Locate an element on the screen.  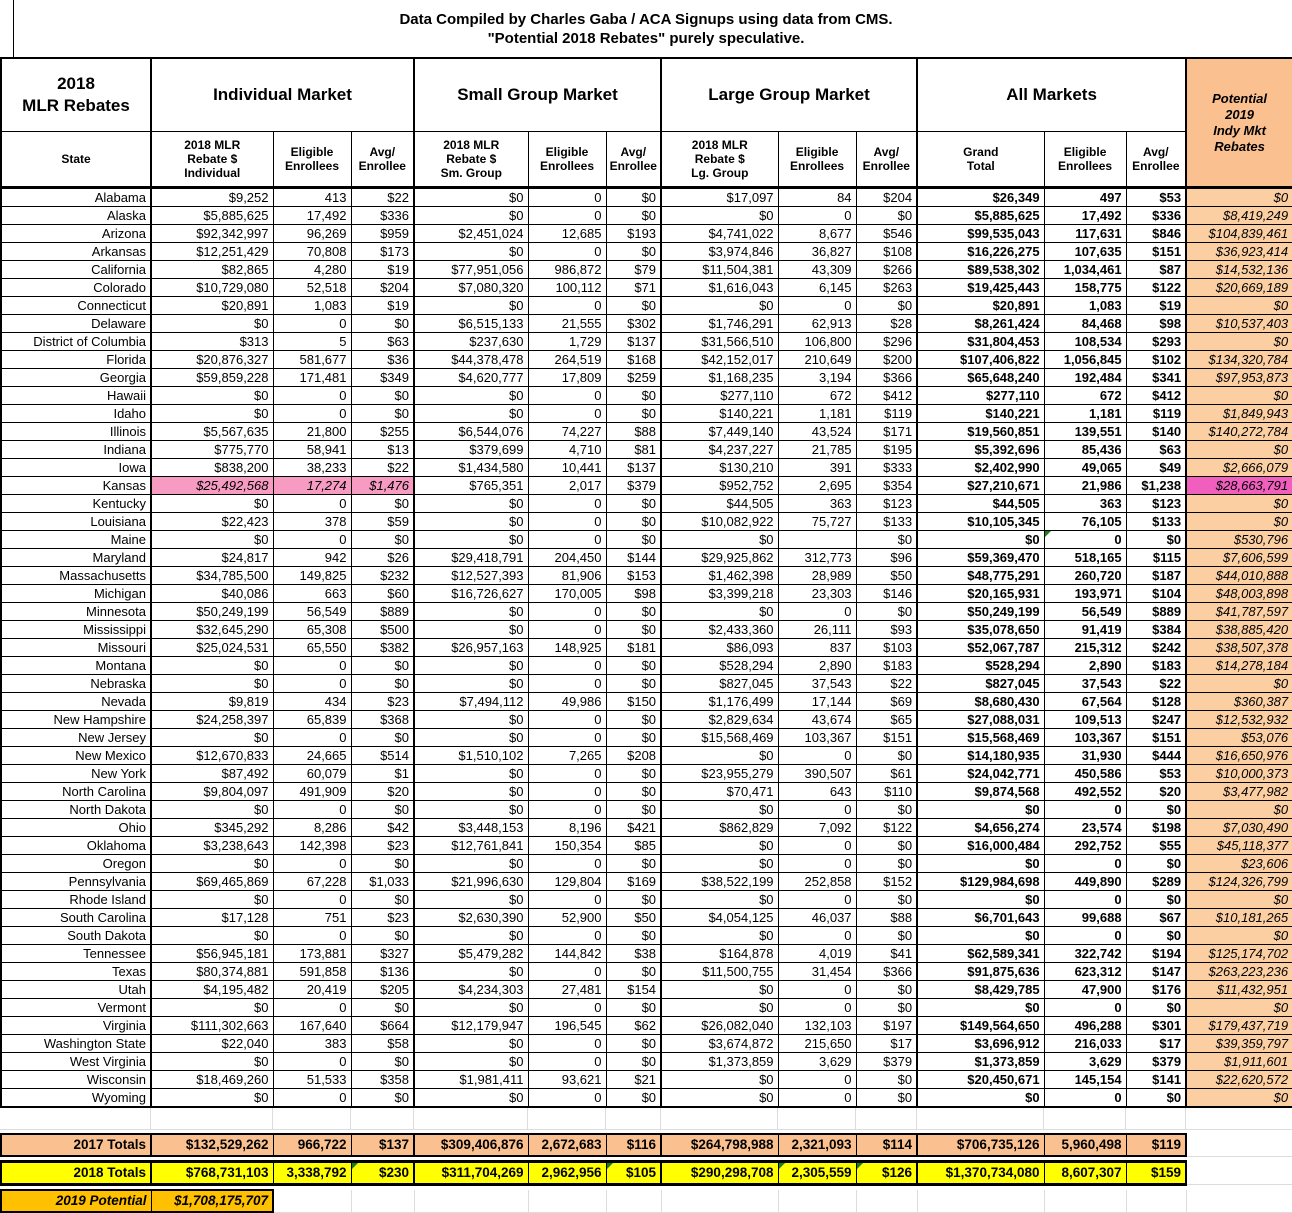
value-cell: $31,566,510 is located at coordinates (719, 341).